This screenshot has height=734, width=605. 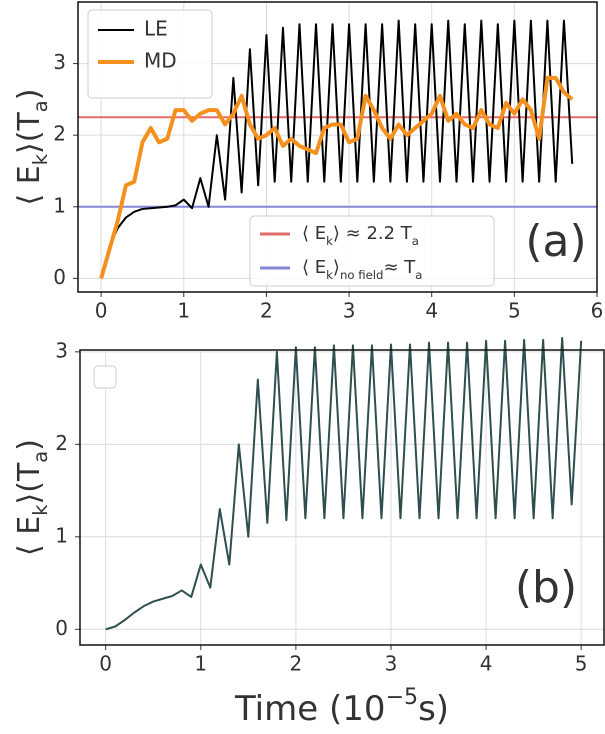 I want to click on legend-label: LE, so click(x=156, y=29).